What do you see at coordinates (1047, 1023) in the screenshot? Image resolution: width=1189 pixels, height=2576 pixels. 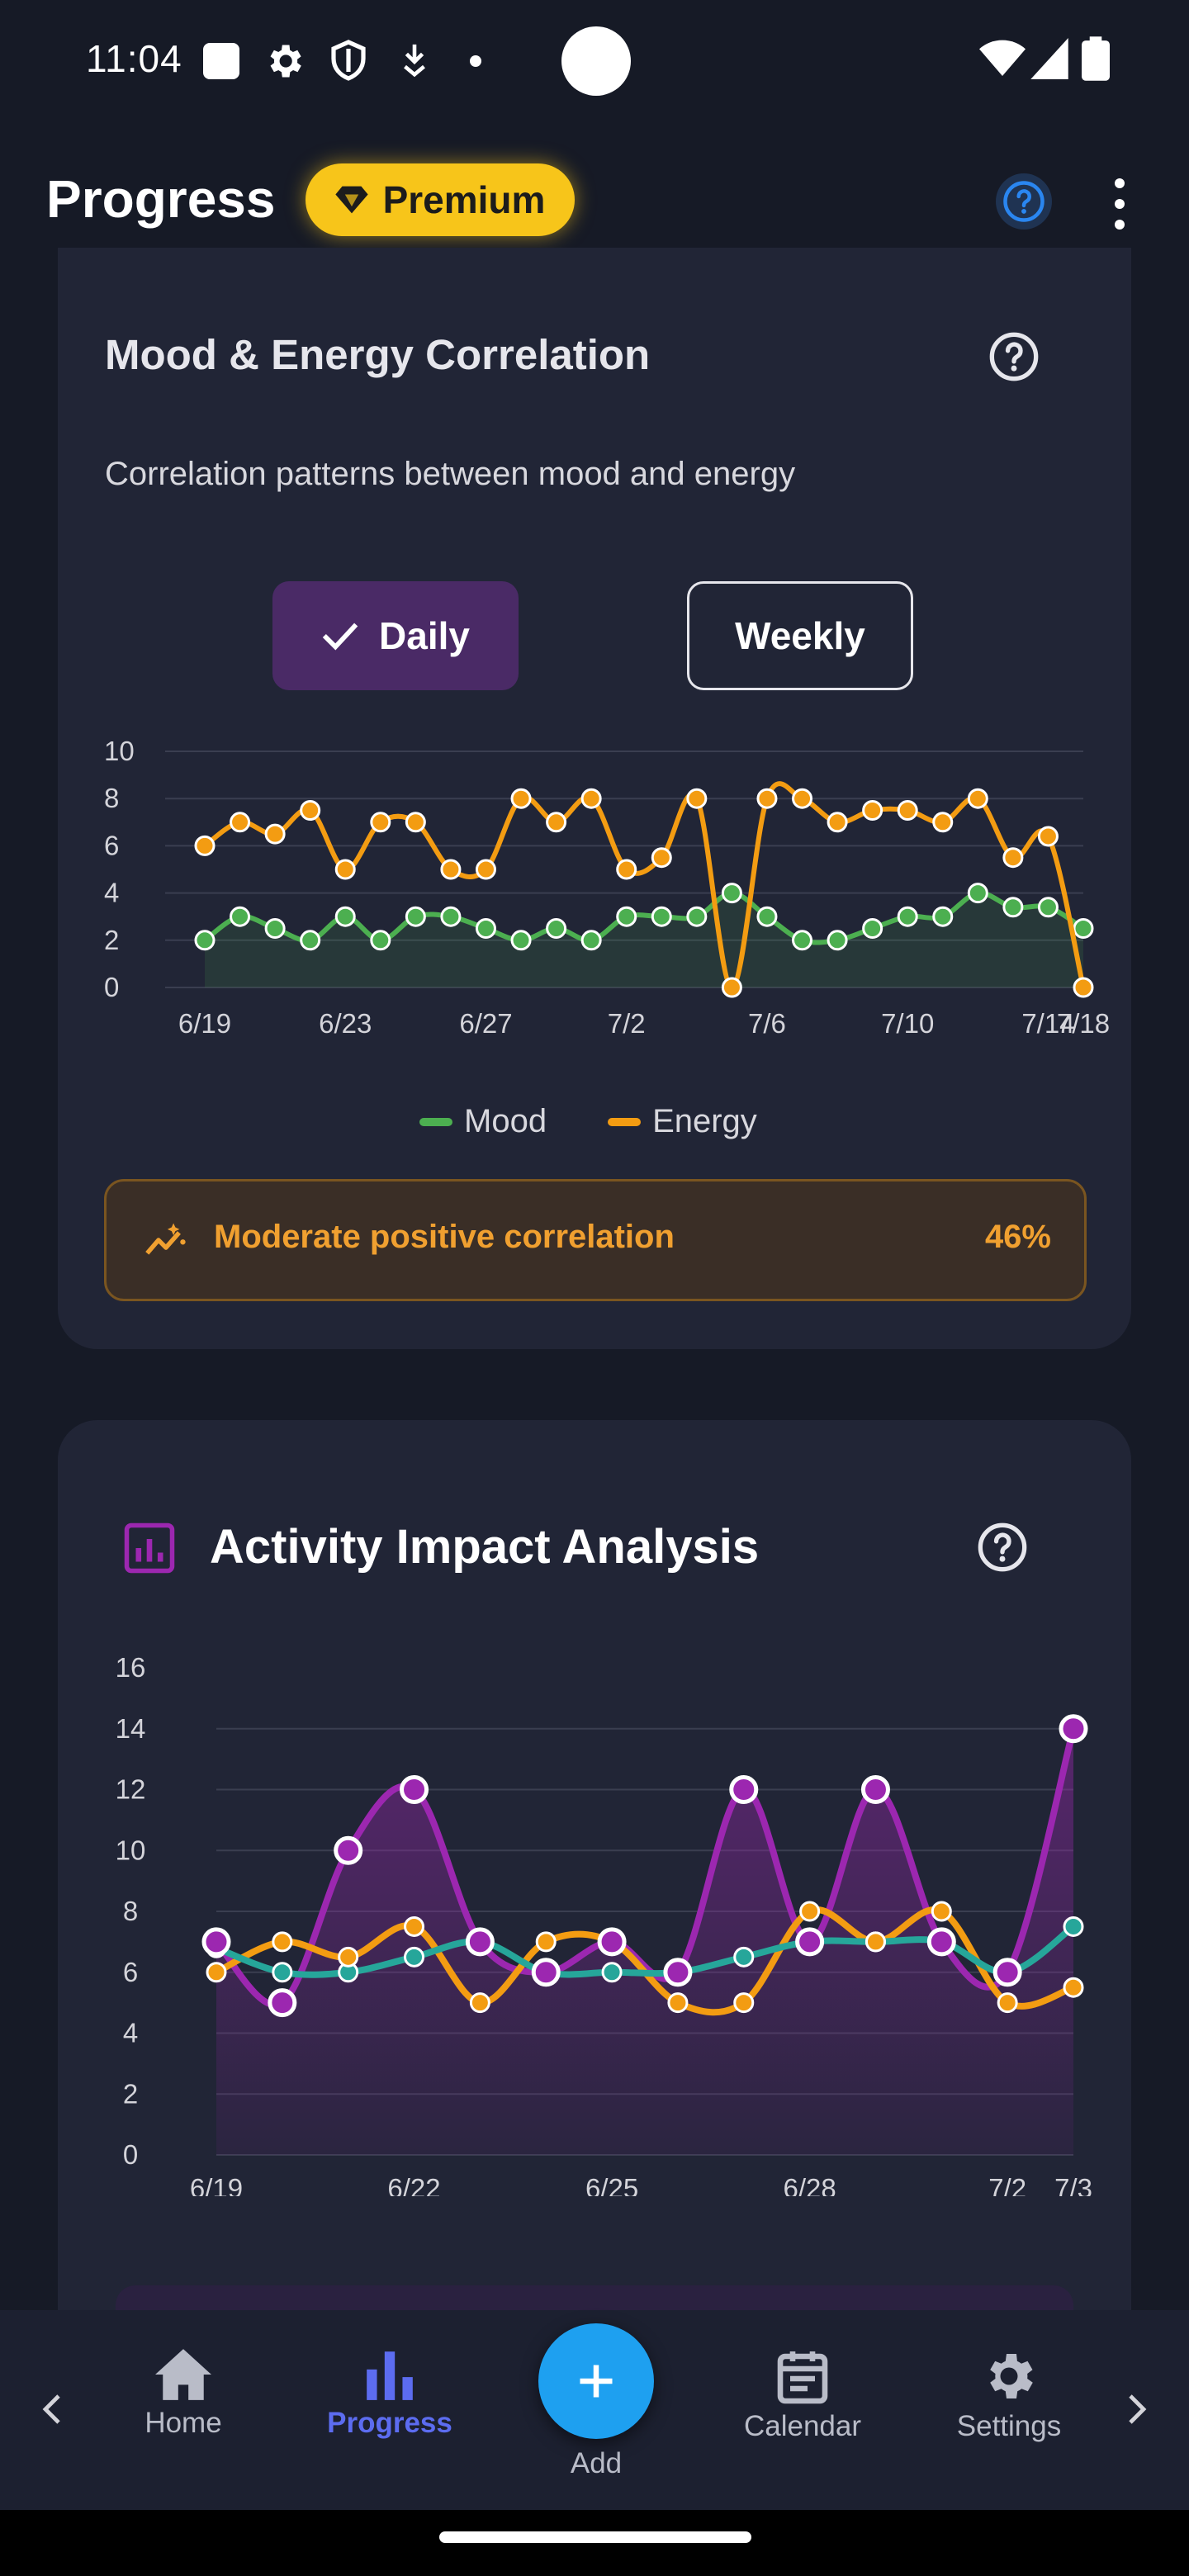 I see `x-tick-label: 7/14` at bounding box center [1047, 1023].